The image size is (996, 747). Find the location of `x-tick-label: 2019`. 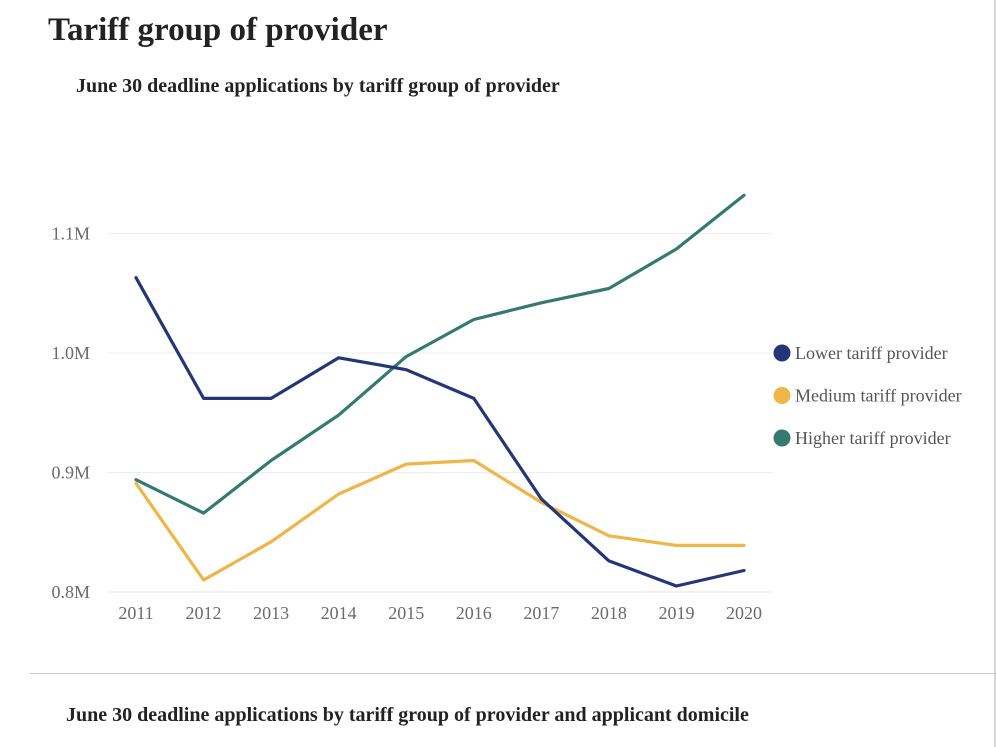

x-tick-label: 2019 is located at coordinates (676, 613).